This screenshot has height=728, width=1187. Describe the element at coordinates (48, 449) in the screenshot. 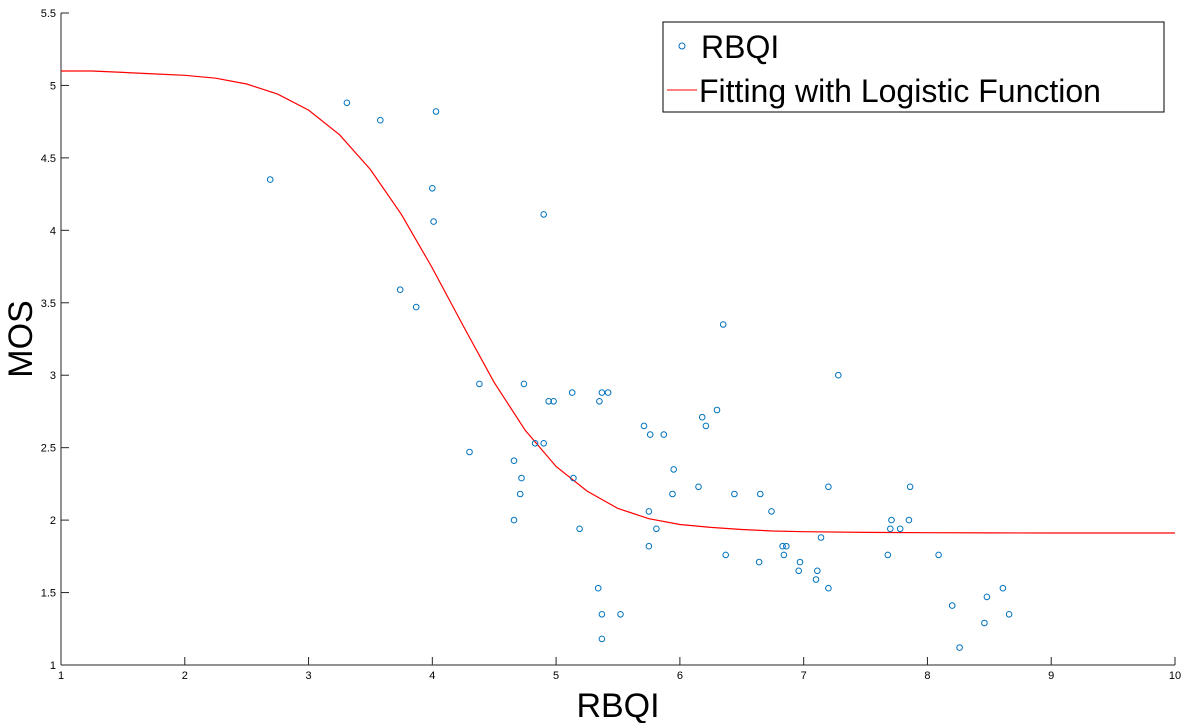

I see `y-tick-label: 2.5` at that location.